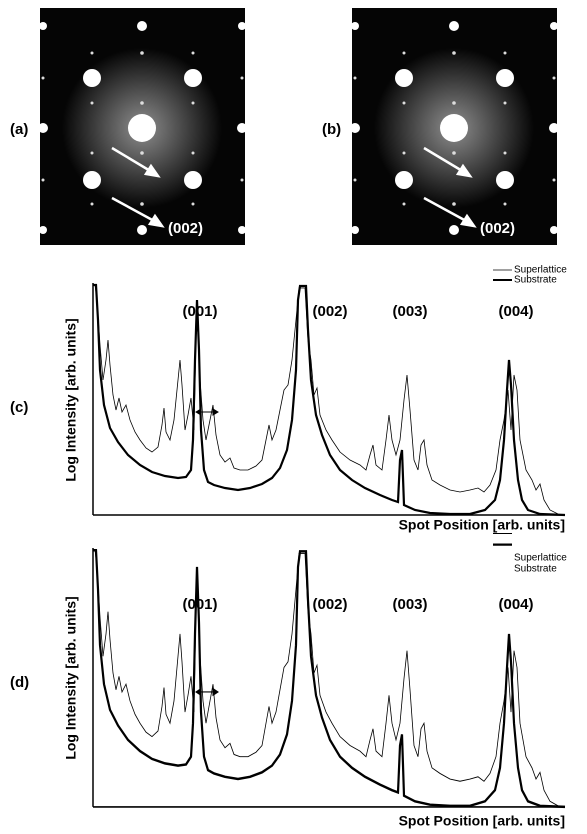 Image resolution: width=587 pixels, height=834 pixels. What do you see at coordinates (19, 129) in the screenshot?
I see `panel-label: (a)` at bounding box center [19, 129].